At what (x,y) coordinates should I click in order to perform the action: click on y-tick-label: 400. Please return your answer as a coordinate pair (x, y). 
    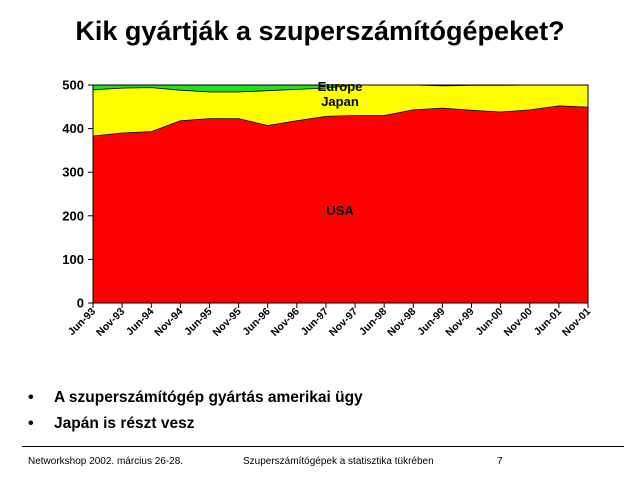
    Looking at the image, I should click on (73, 128).